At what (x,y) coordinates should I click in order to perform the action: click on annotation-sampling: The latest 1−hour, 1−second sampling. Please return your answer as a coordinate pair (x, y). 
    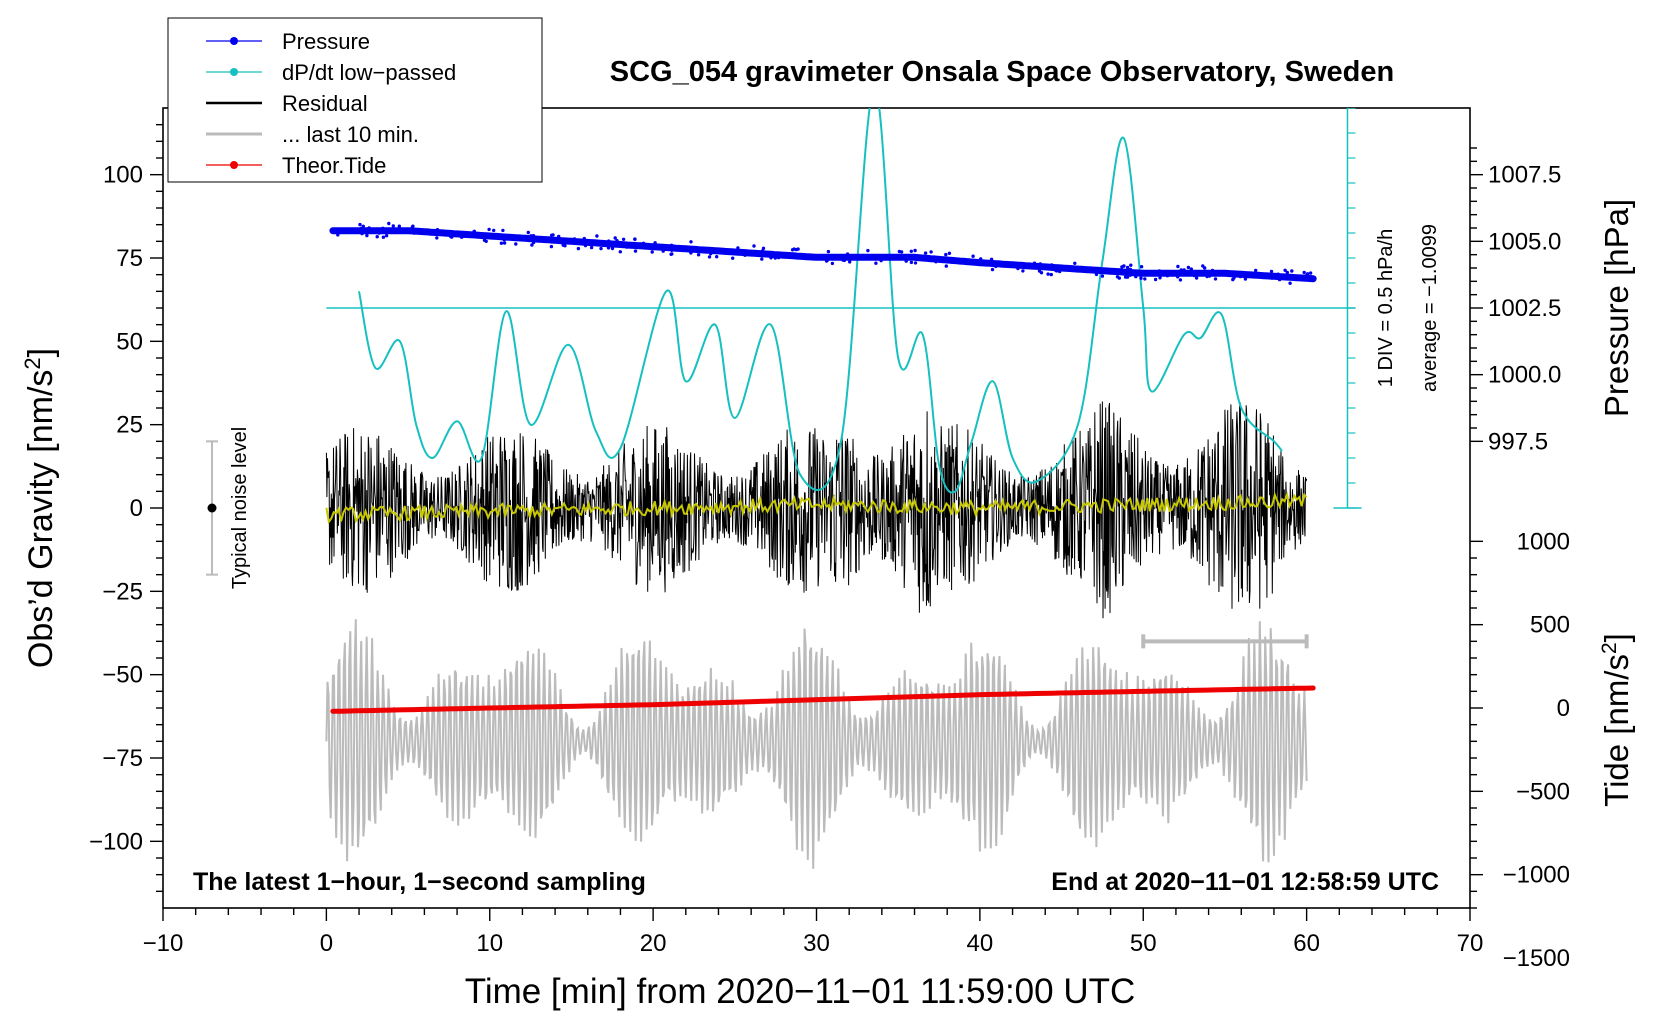
    Looking at the image, I should click on (419, 882).